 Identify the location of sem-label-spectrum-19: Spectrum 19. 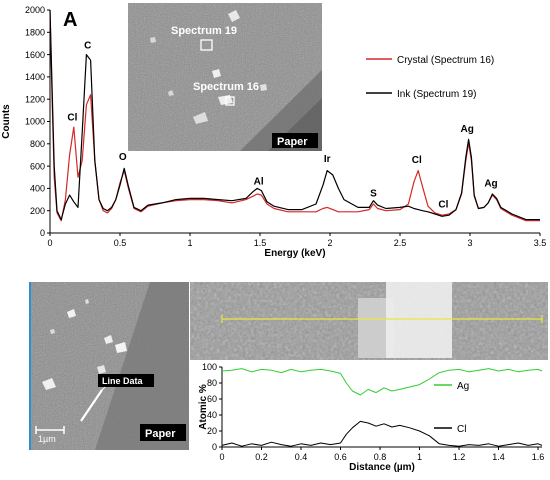
(204, 31).